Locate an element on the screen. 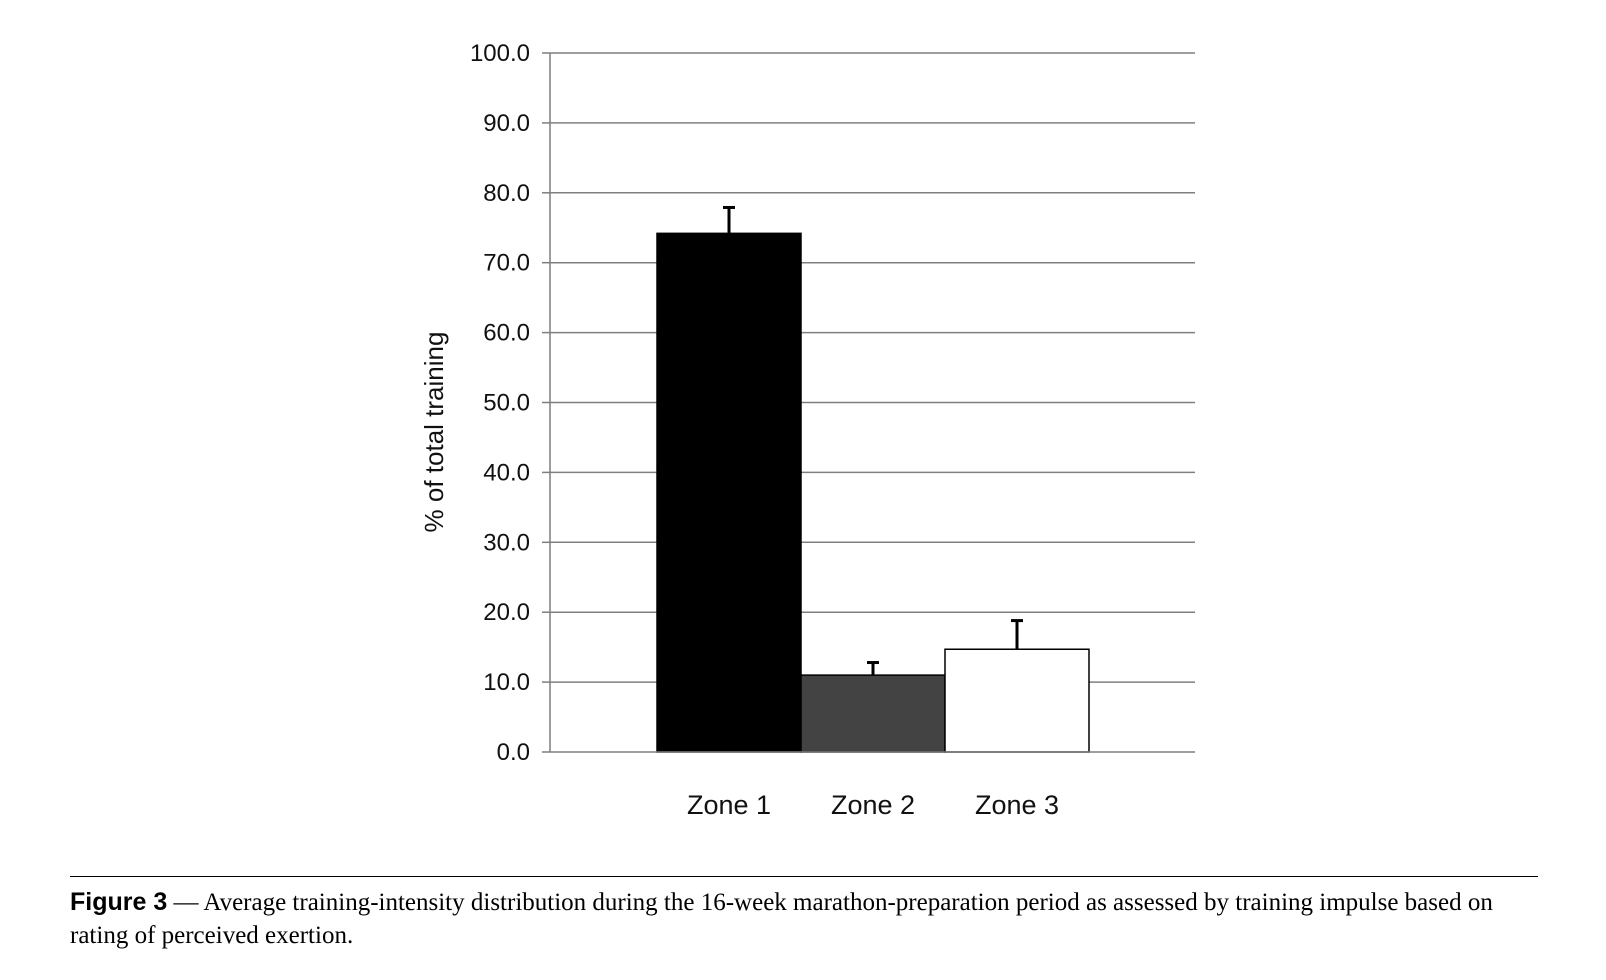 This screenshot has height=980, width=1606. x-category-label: Zone 2 is located at coordinates (873, 805).